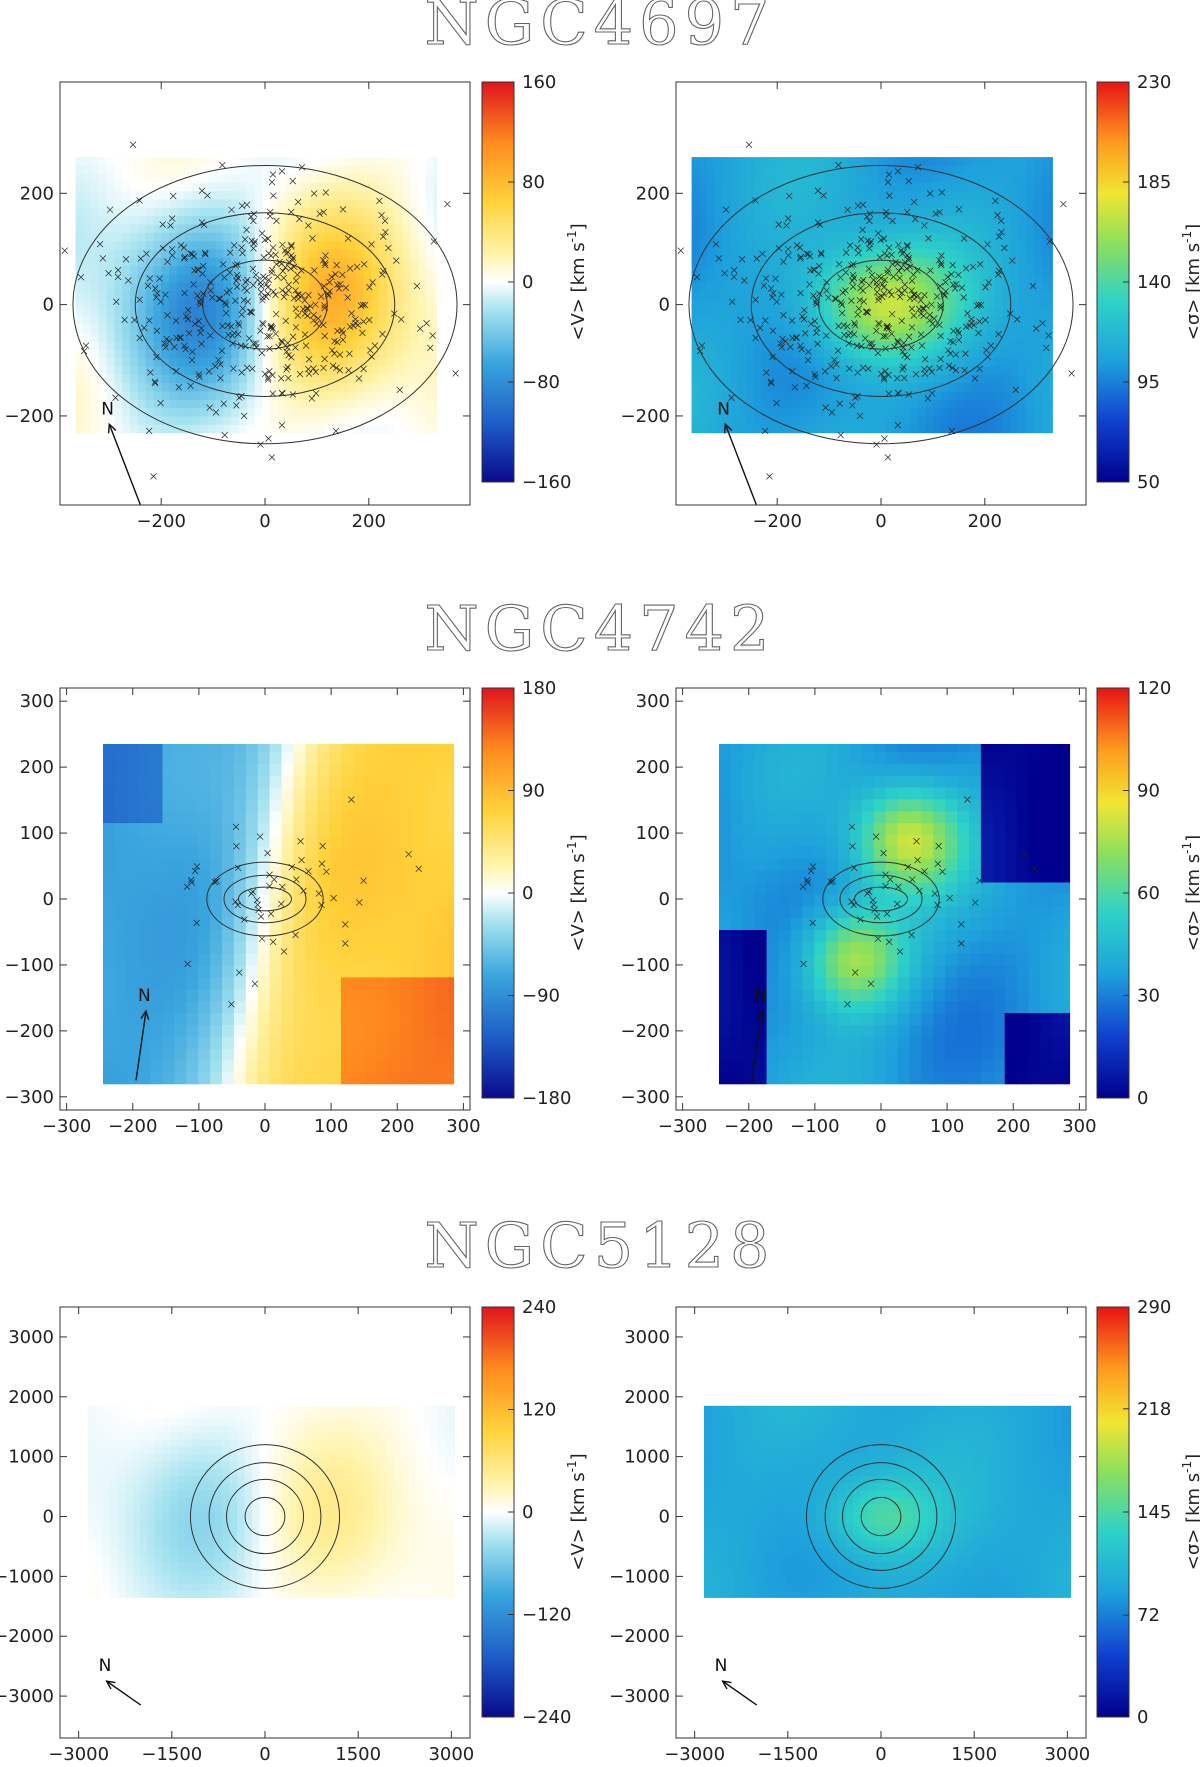  I want to click on y-tick-label: −200, so click(29, 1031).